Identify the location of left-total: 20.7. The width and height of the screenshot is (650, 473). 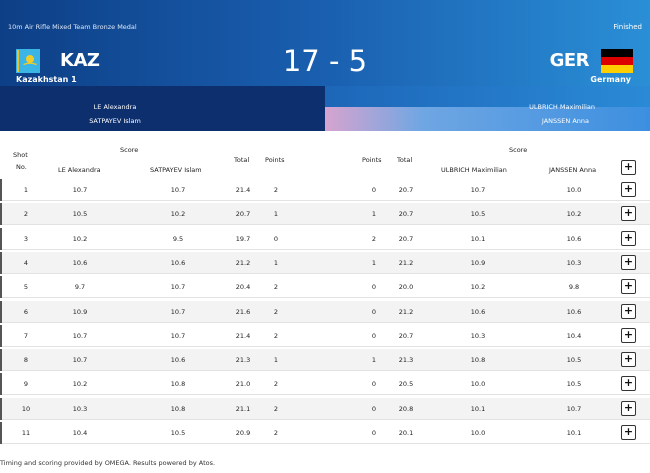
(243, 214).